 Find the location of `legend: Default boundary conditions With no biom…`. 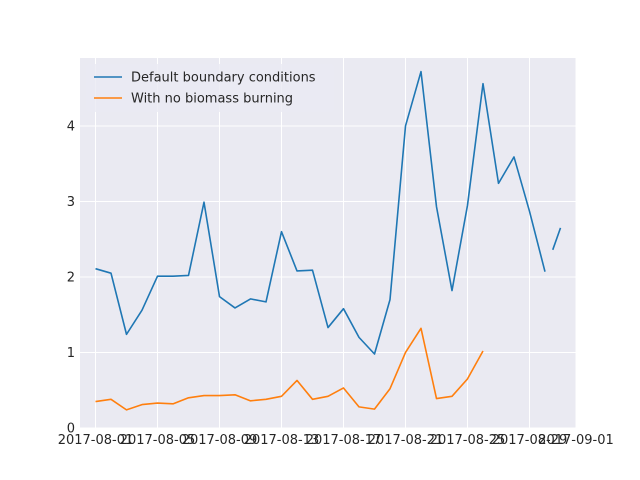

legend: Default boundary conditions With no biom… is located at coordinates (210, 88).